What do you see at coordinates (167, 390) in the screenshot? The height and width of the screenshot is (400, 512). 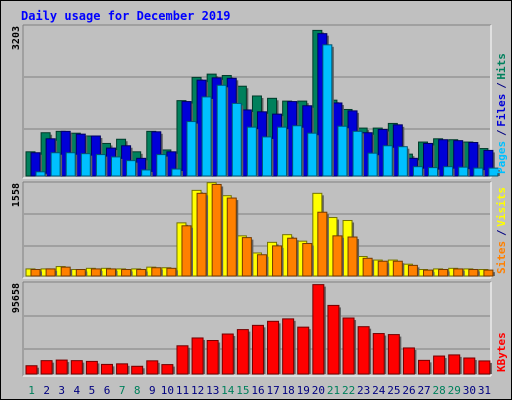 I see `x-axis-day-label: 10` at bounding box center [167, 390].